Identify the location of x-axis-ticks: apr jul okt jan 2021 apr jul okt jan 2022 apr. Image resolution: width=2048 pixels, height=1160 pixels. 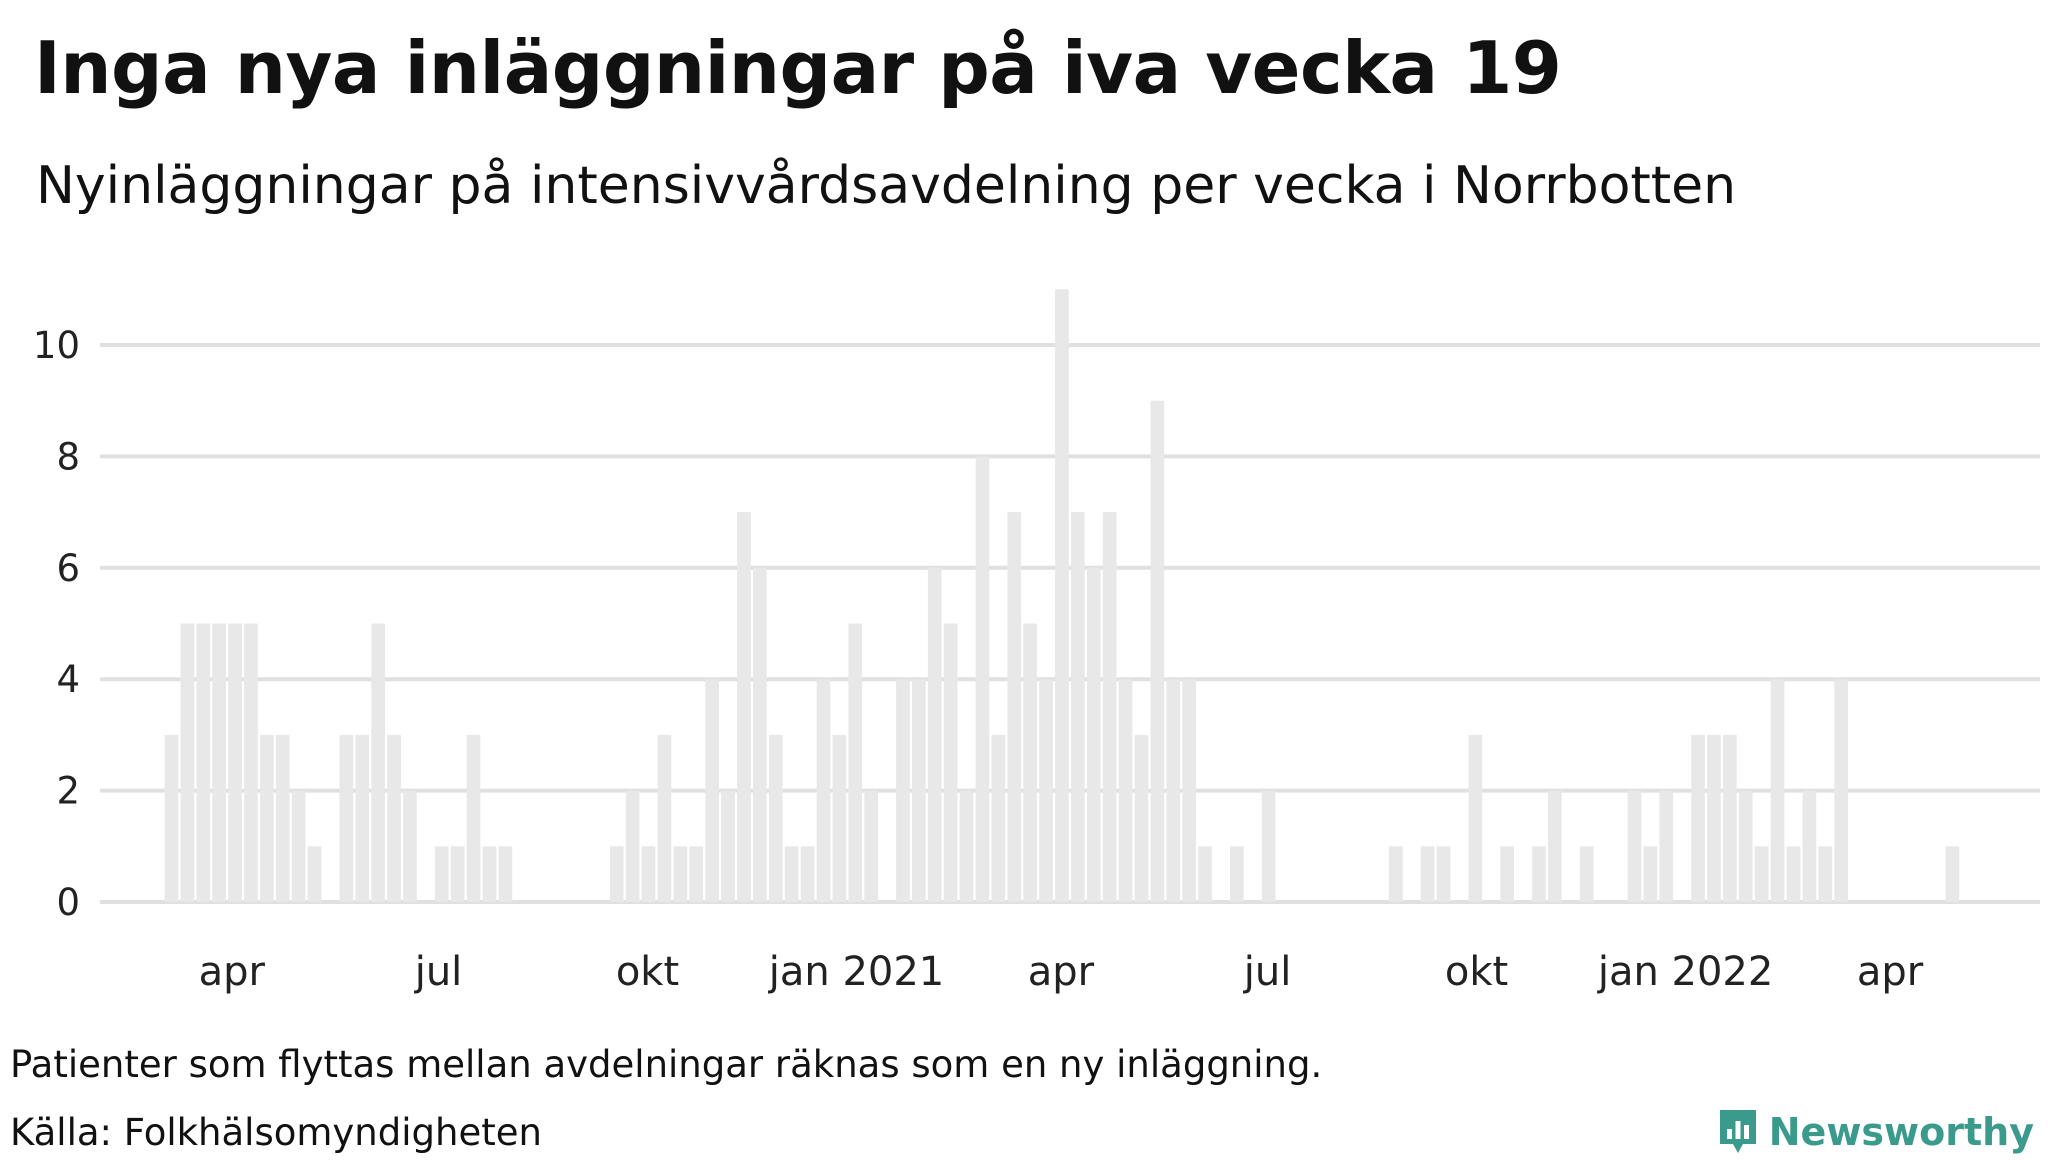
(1061, 972).